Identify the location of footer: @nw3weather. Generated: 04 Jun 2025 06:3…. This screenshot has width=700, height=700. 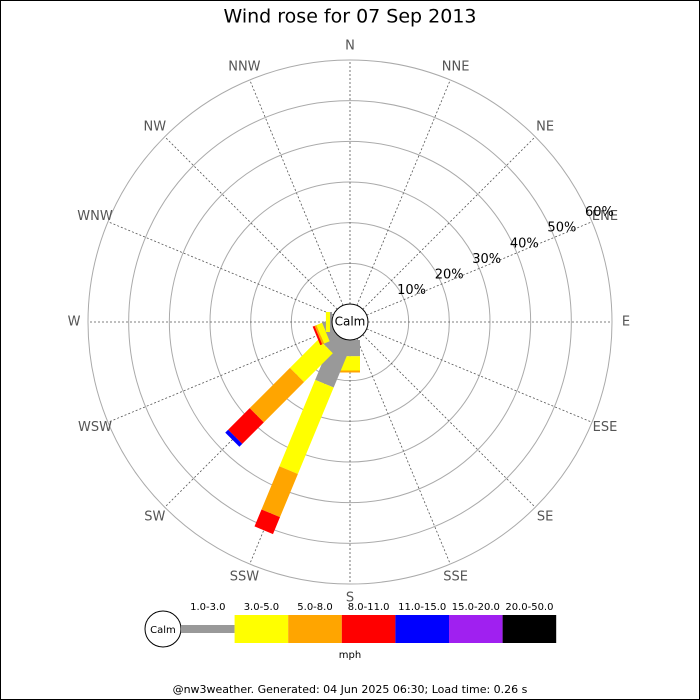
(350, 689).